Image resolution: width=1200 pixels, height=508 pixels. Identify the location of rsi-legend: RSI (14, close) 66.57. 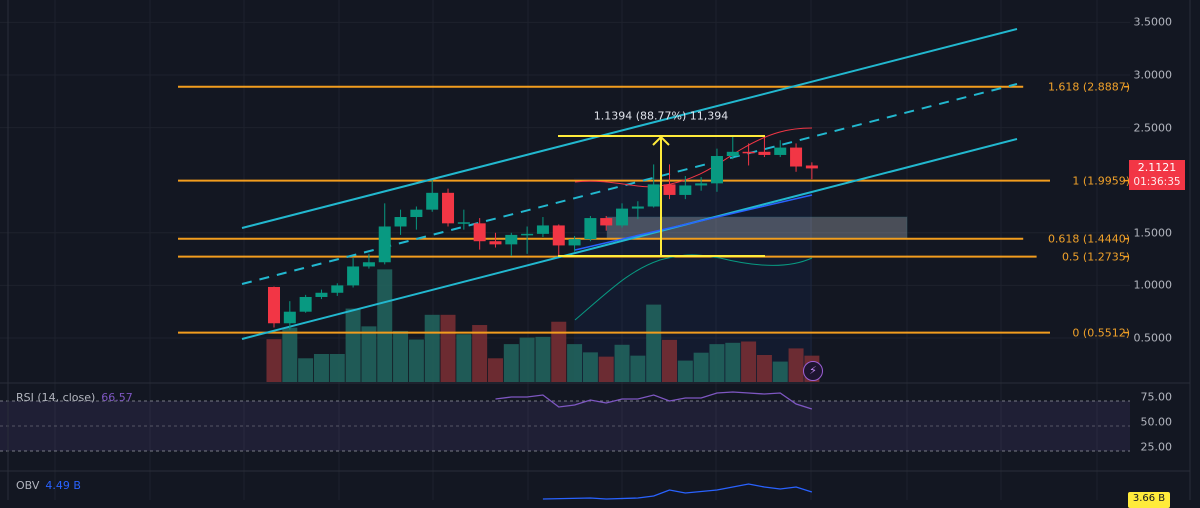
(74, 397).